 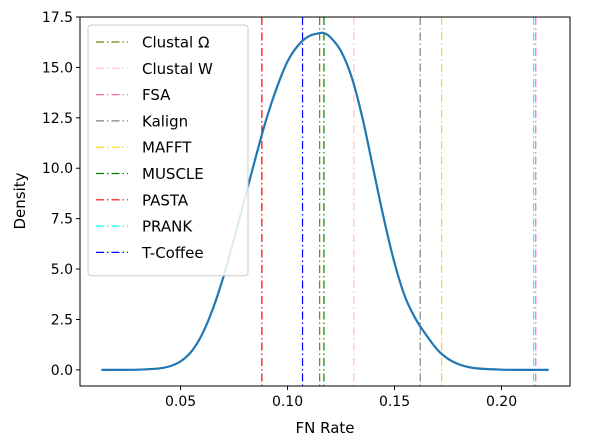 I want to click on x-tick-label: 0.05, so click(x=180, y=402).